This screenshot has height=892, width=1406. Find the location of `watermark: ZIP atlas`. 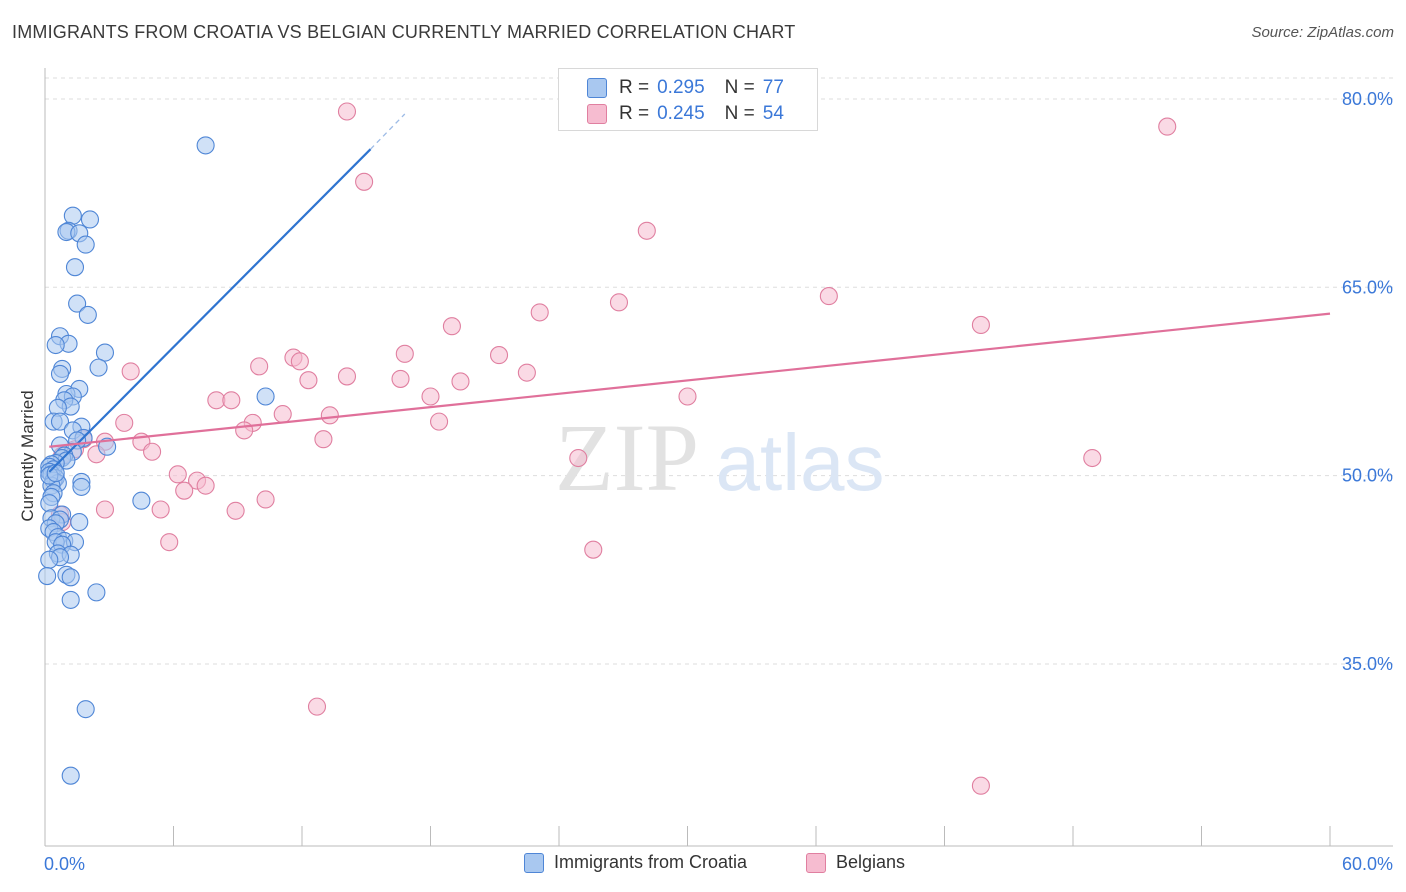

watermark: ZIP atlas is located at coordinates (719, 457).